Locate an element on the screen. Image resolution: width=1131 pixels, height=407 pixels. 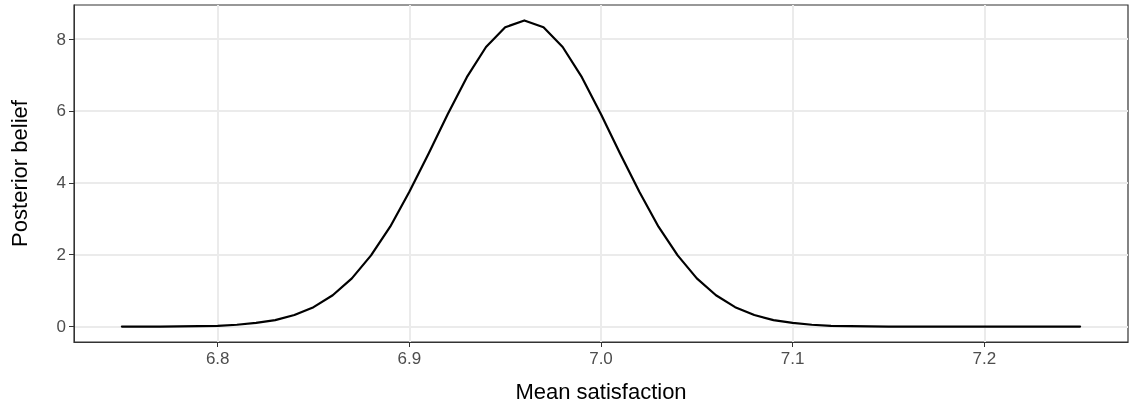
y-tick-label: 0 is located at coordinates (61, 327).